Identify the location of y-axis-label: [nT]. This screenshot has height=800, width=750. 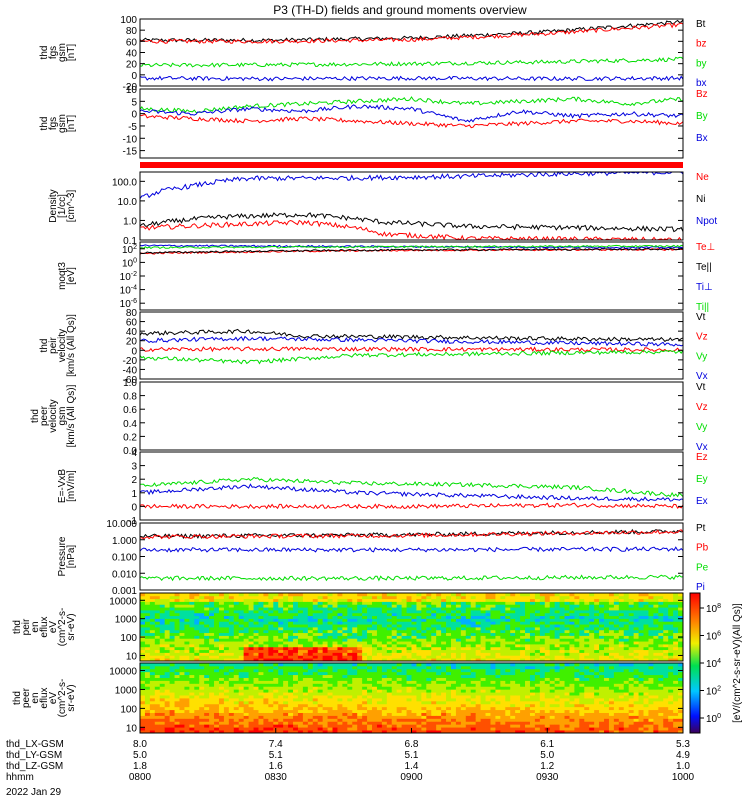
(71, 123).